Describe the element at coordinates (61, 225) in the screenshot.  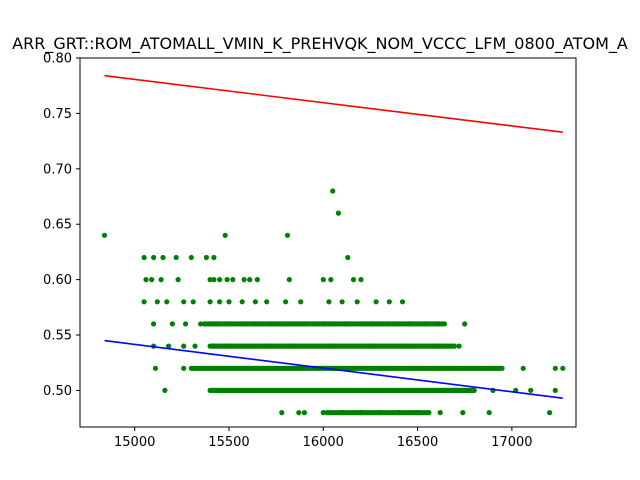
I see `y-axis: 0.50 0.55 0.60 0.65 0.70 0.75 0.80` at that location.